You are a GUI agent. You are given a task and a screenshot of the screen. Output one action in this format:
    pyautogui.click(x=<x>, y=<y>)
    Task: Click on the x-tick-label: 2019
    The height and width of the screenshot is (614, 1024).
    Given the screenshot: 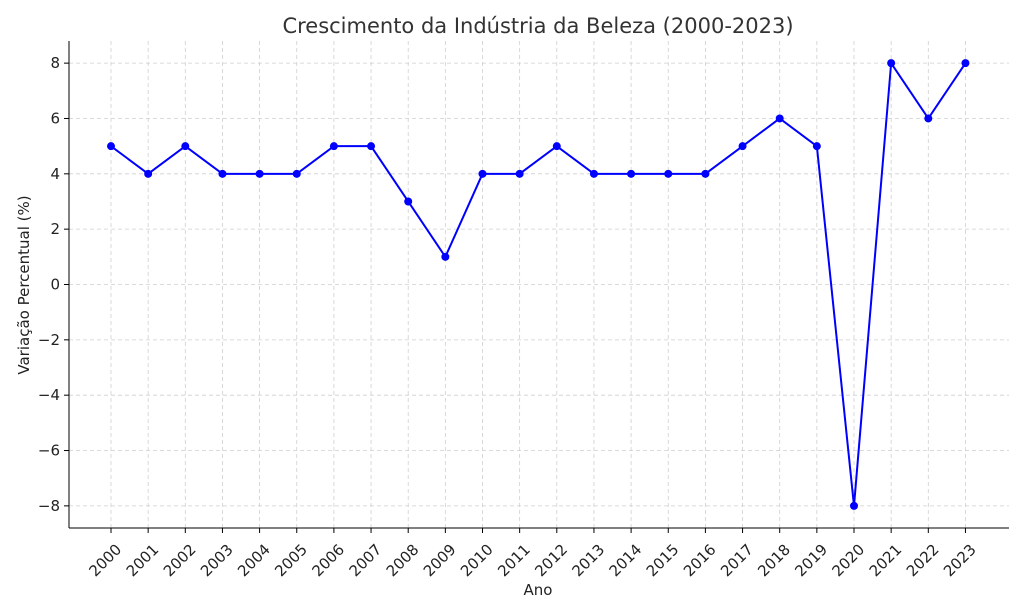 What is the action you would take?
    pyautogui.click(x=811, y=561)
    